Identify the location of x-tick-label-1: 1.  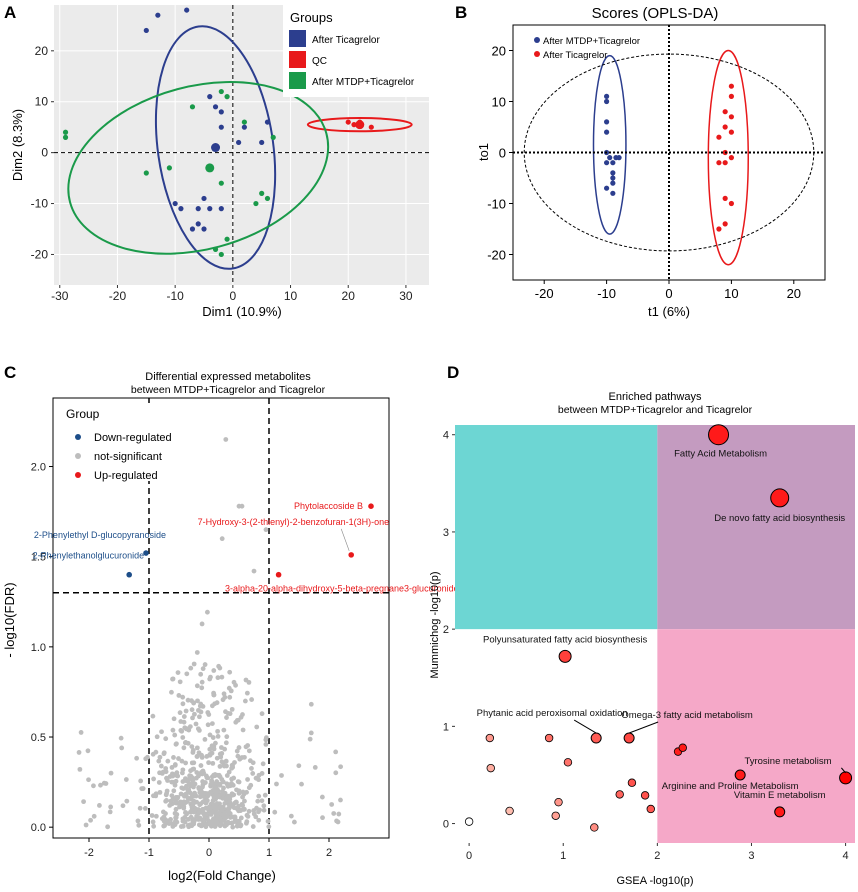
(269, 853).